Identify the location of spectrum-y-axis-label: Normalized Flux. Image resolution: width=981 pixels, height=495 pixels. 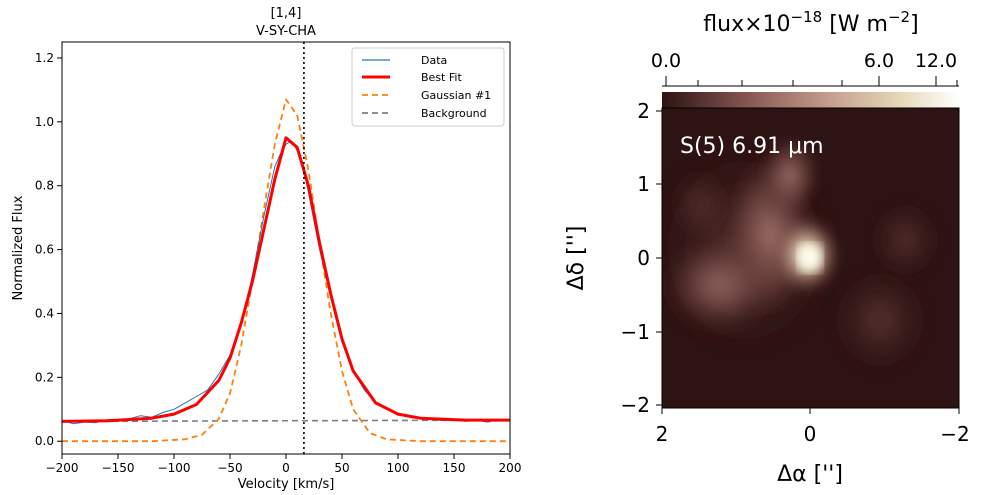
(18, 247).